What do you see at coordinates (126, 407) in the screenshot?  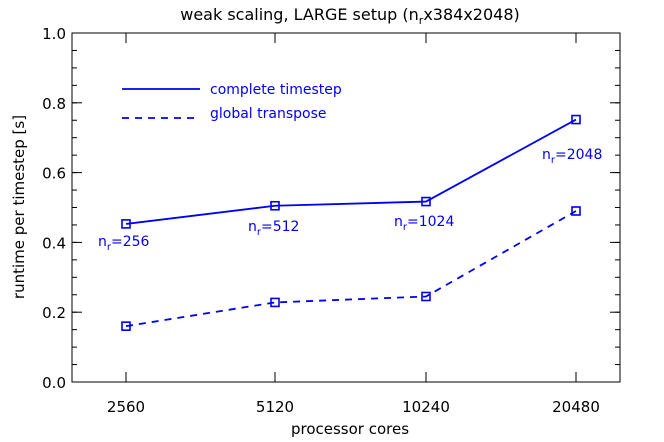 I see `x-tick-label: 2560` at bounding box center [126, 407].